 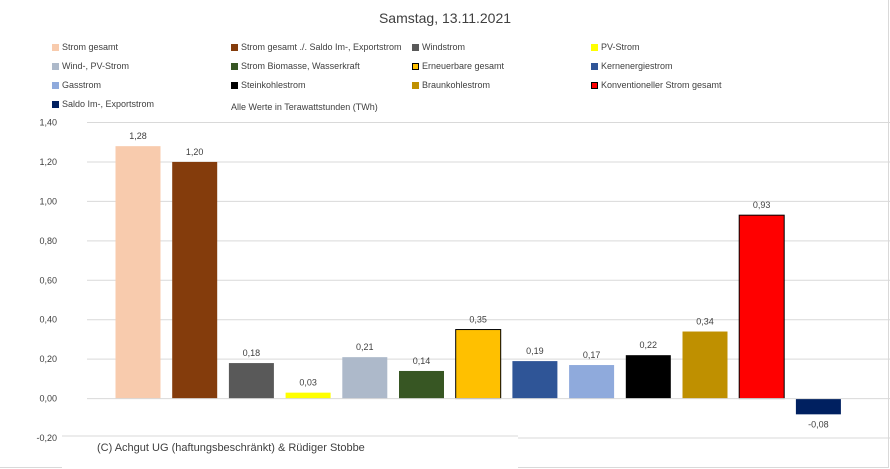 I want to click on legend-item: Strom Biomasse, Wasserkraft, so click(x=295, y=66).